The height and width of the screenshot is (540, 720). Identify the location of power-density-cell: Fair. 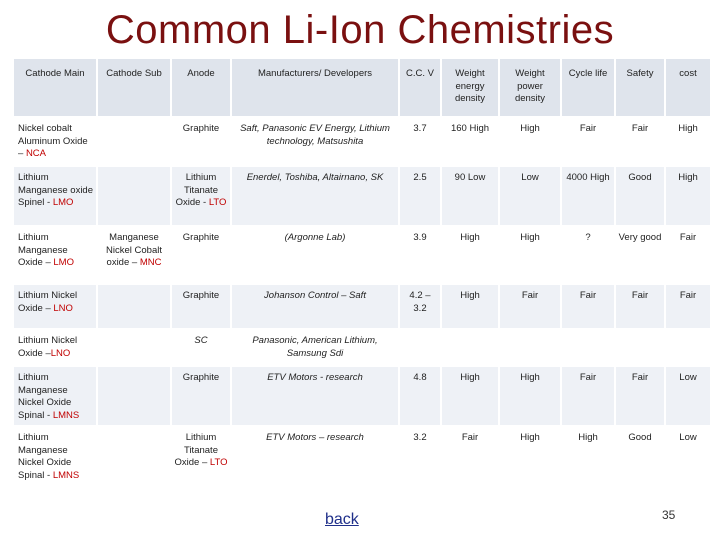
(530, 306).